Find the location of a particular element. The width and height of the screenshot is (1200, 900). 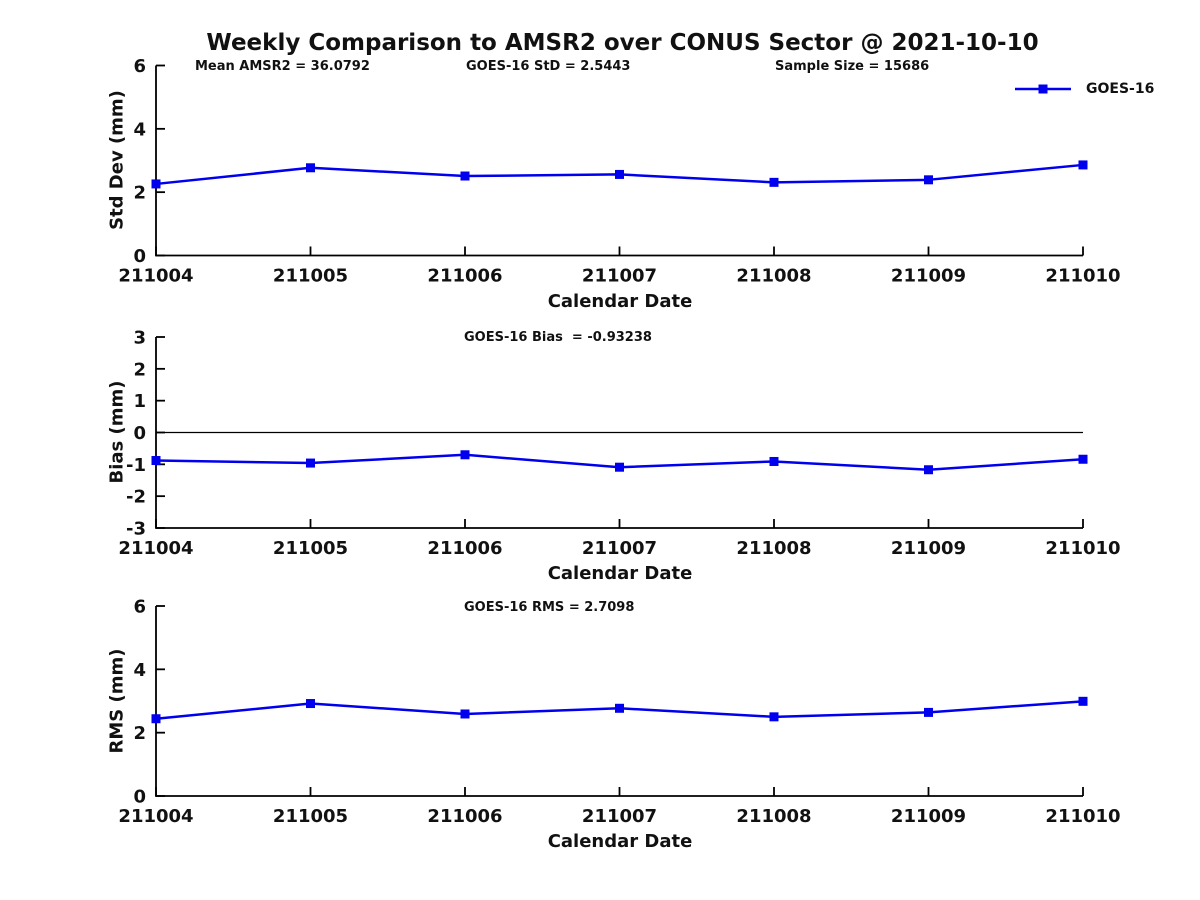

legend: GOES-16 is located at coordinates (1084, 89).